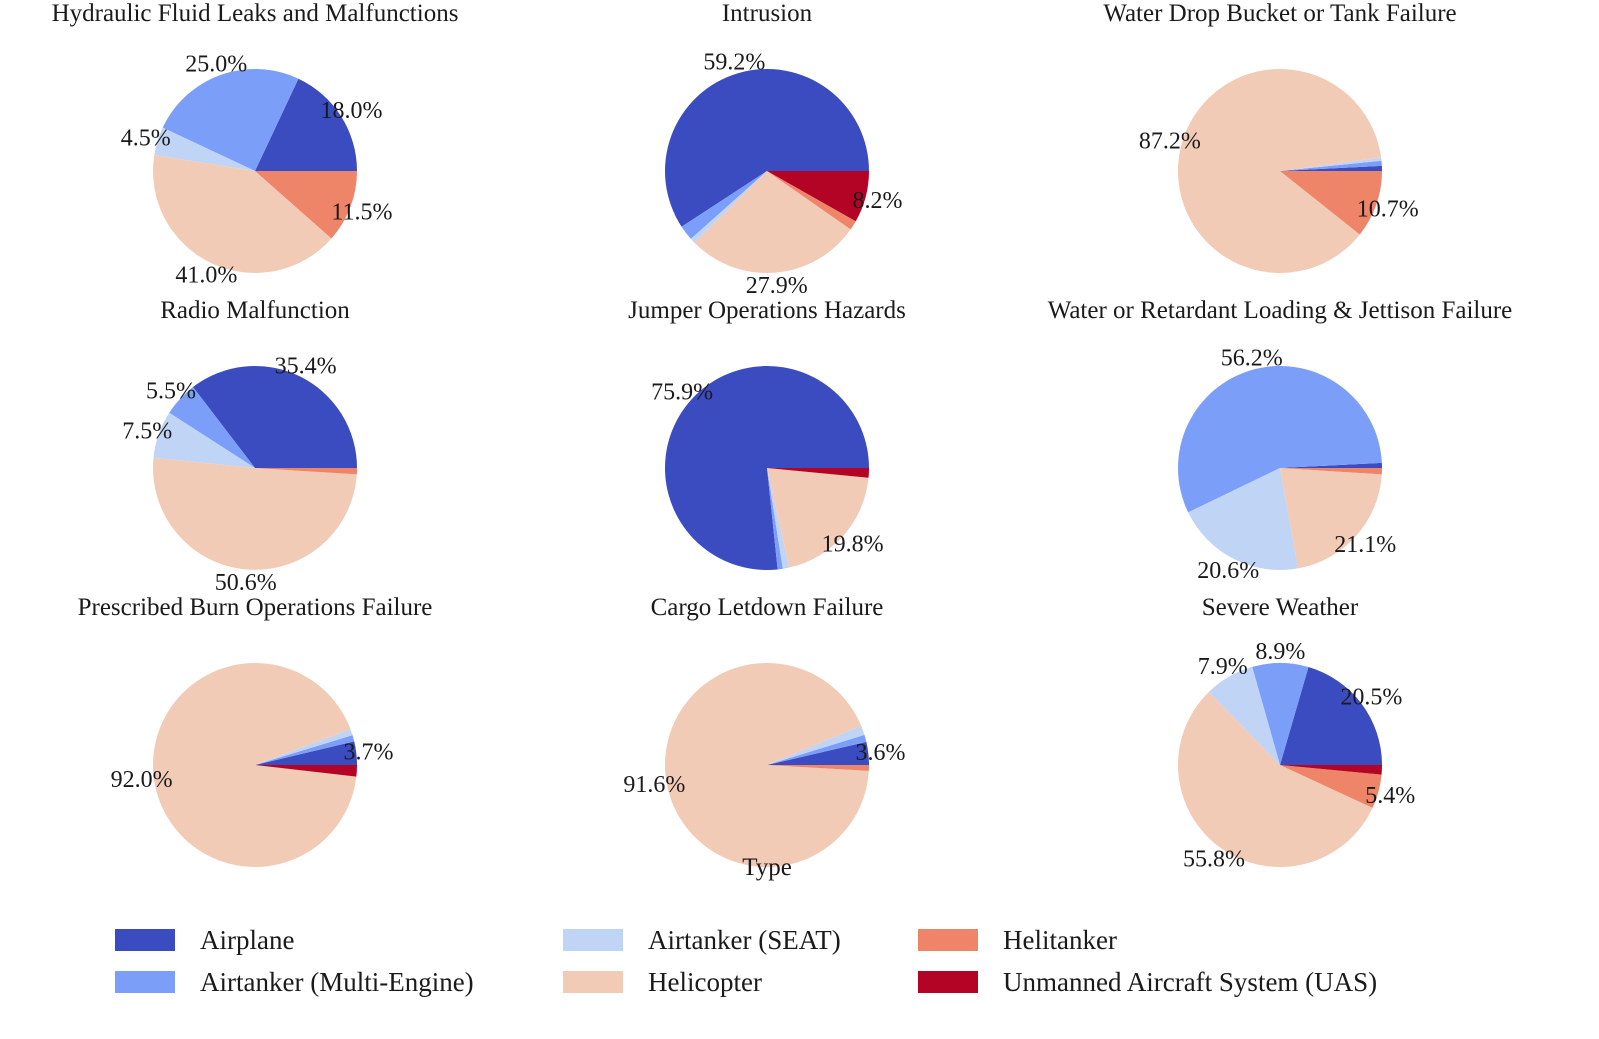 This screenshot has width=1599, height=1039. What do you see at coordinates (777, 286) in the screenshot?
I see `pie-slice-label: 27.9%` at bounding box center [777, 286].